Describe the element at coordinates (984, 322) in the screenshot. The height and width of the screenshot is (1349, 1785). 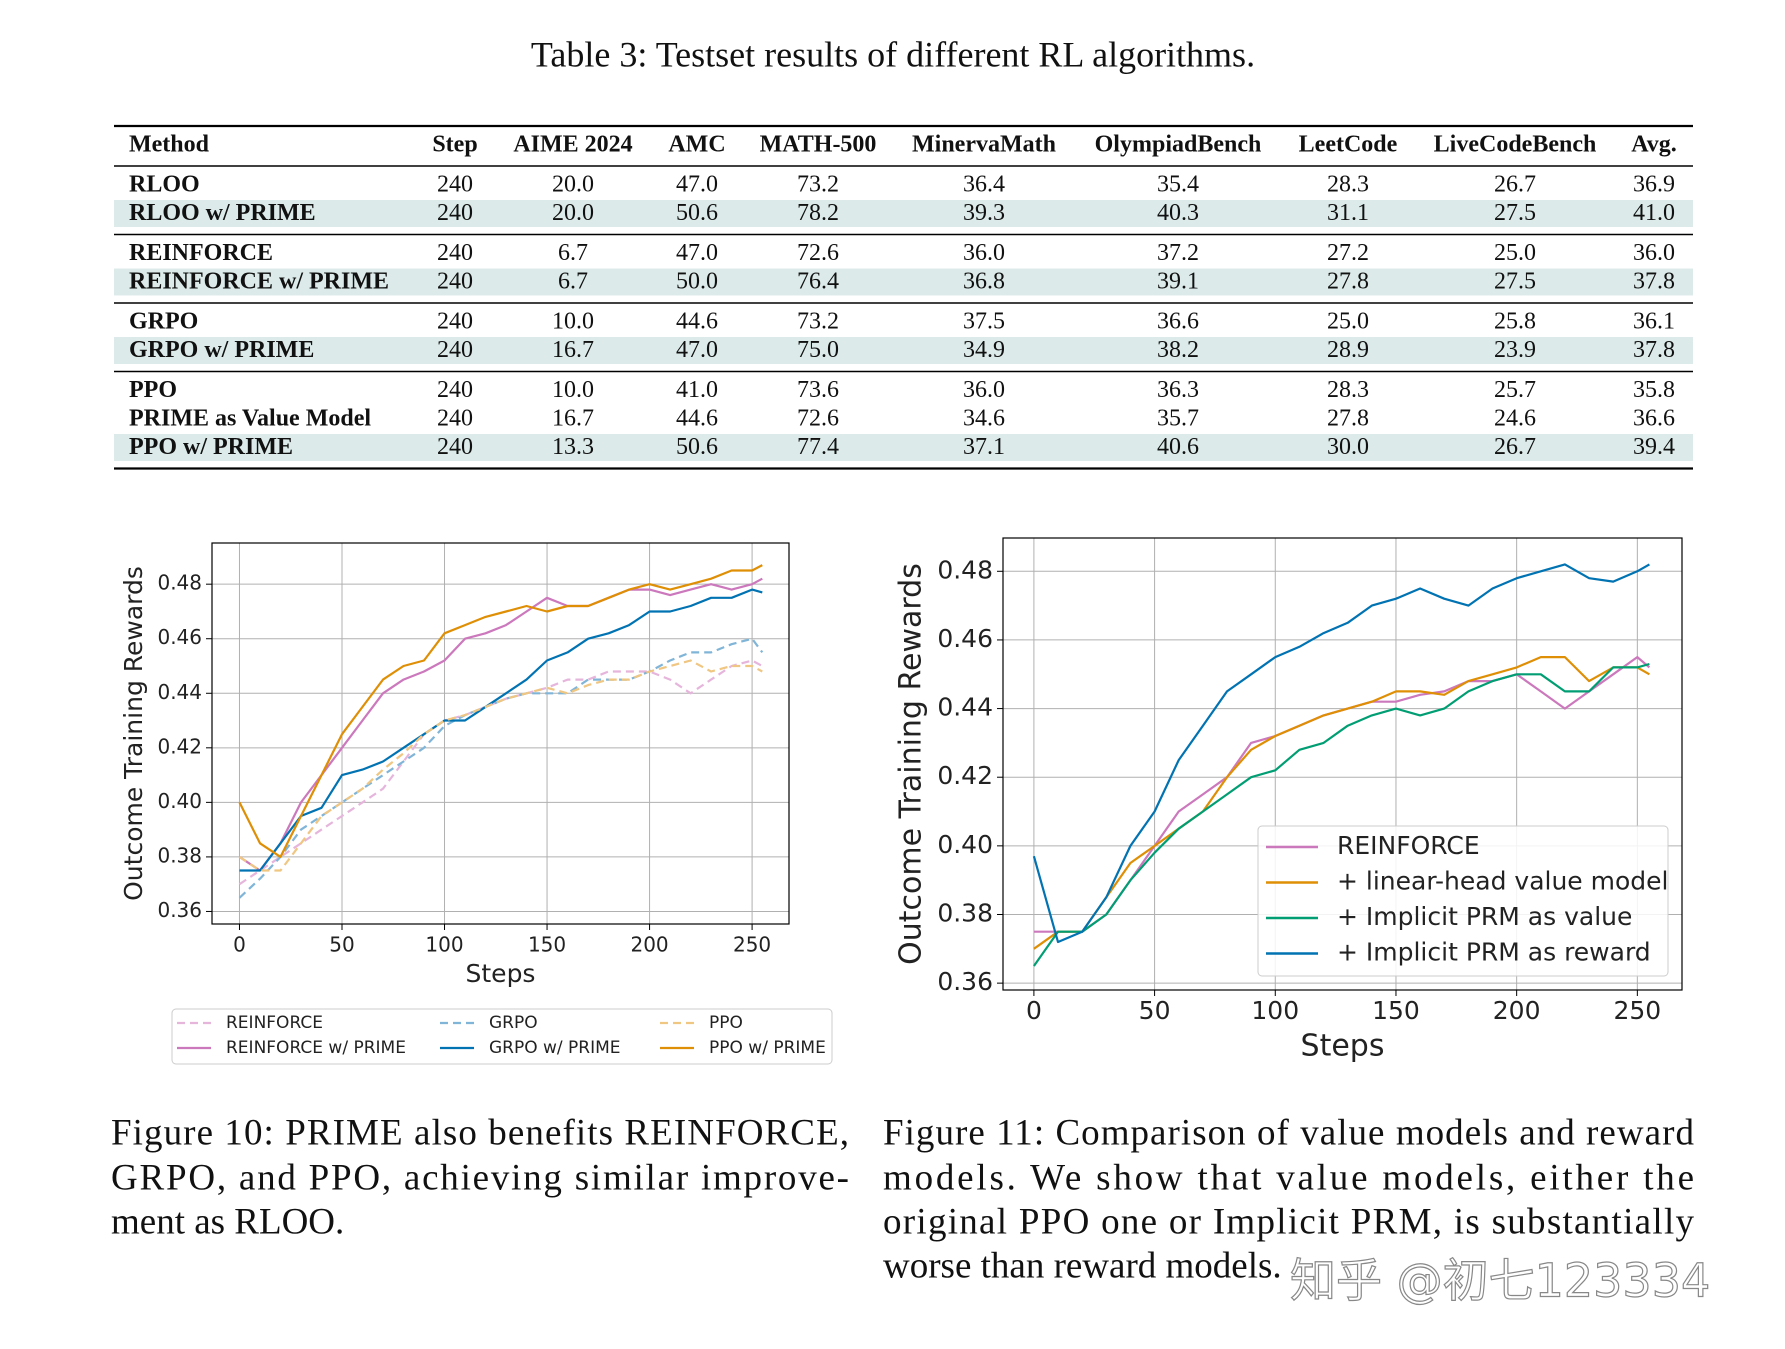
I see `table-cell: 37.5` at that location.